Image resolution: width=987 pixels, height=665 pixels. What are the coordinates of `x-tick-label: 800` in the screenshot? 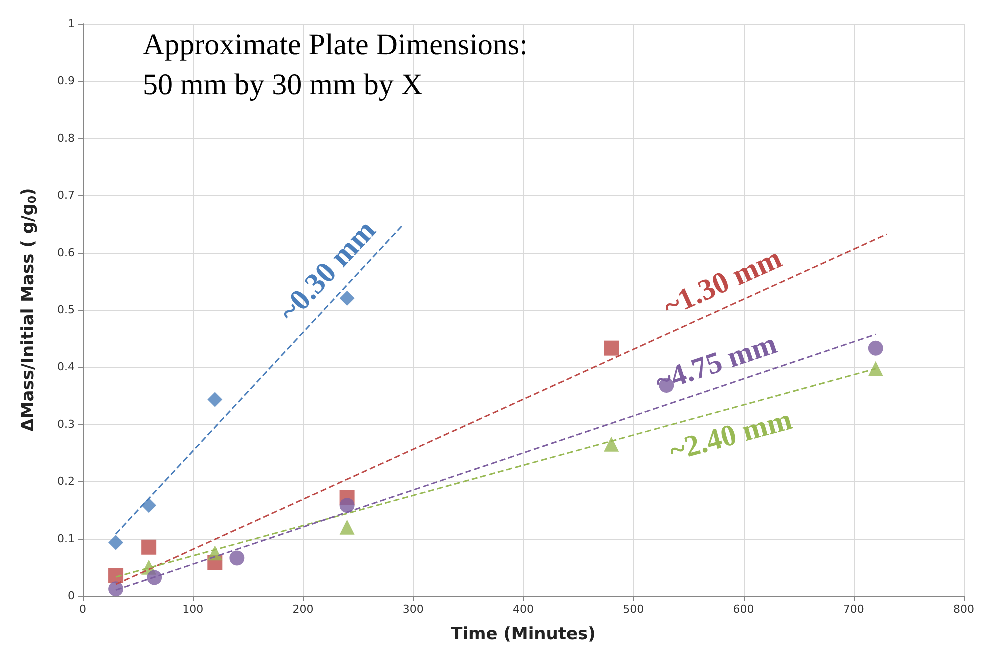 It's located at (964, 609).